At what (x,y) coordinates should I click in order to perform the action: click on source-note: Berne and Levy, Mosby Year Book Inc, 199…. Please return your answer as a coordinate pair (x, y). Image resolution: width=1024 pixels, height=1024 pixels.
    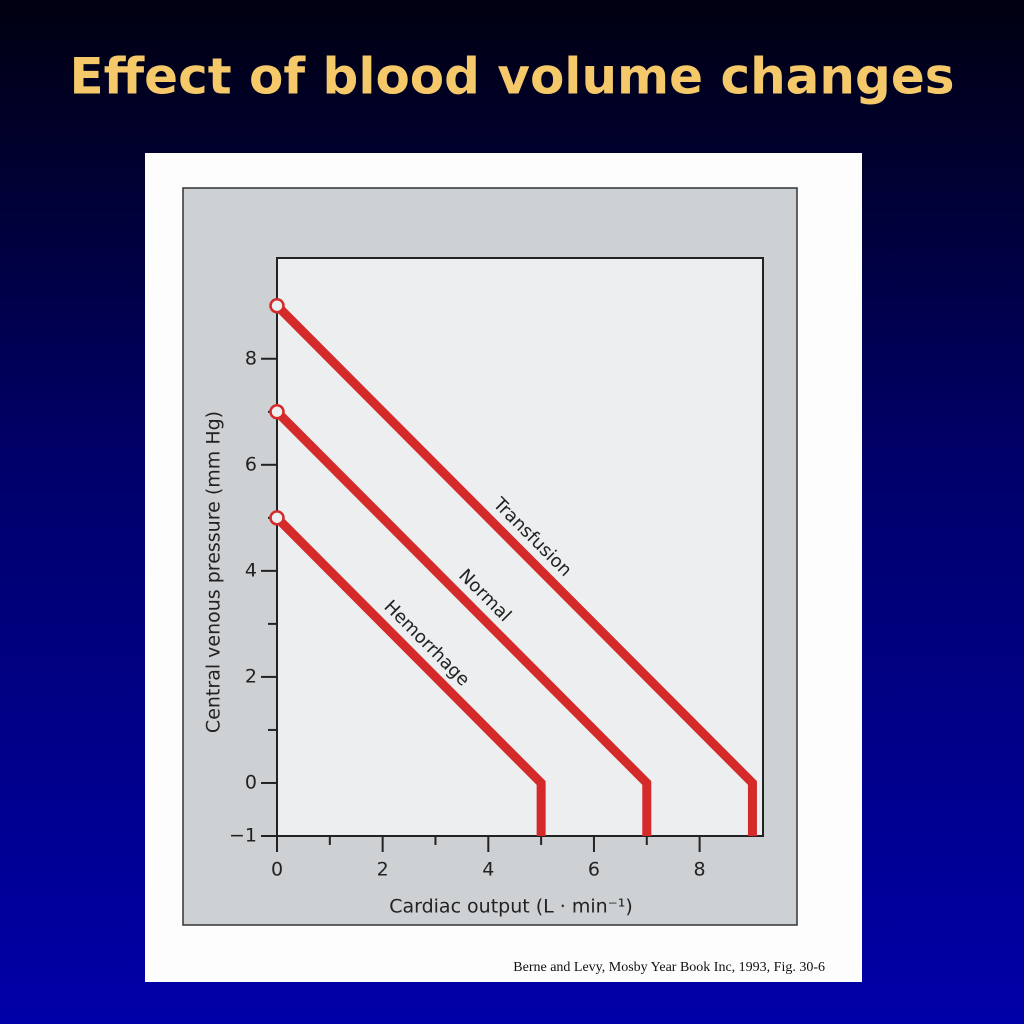
    Looking at the image, I should click on (669, 967).